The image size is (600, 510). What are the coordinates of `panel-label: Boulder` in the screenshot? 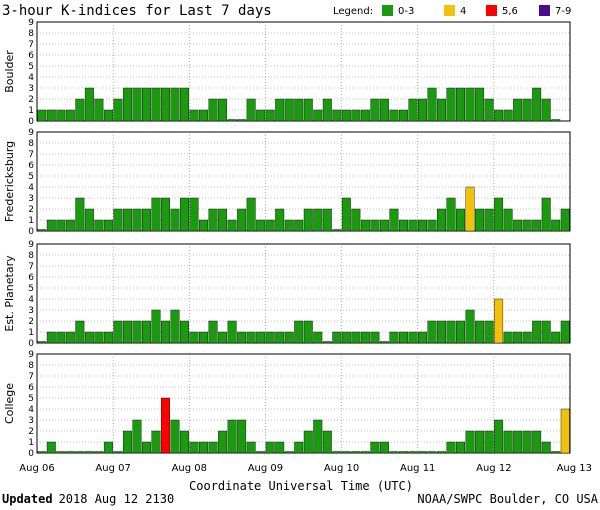 It's located at (9, 71).